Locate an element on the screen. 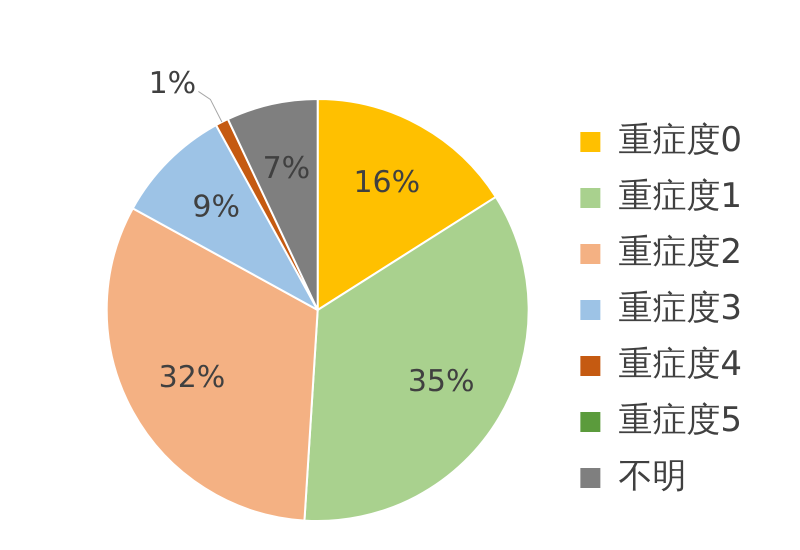  legend-label: 不明 is located at coordinates (652, 476).